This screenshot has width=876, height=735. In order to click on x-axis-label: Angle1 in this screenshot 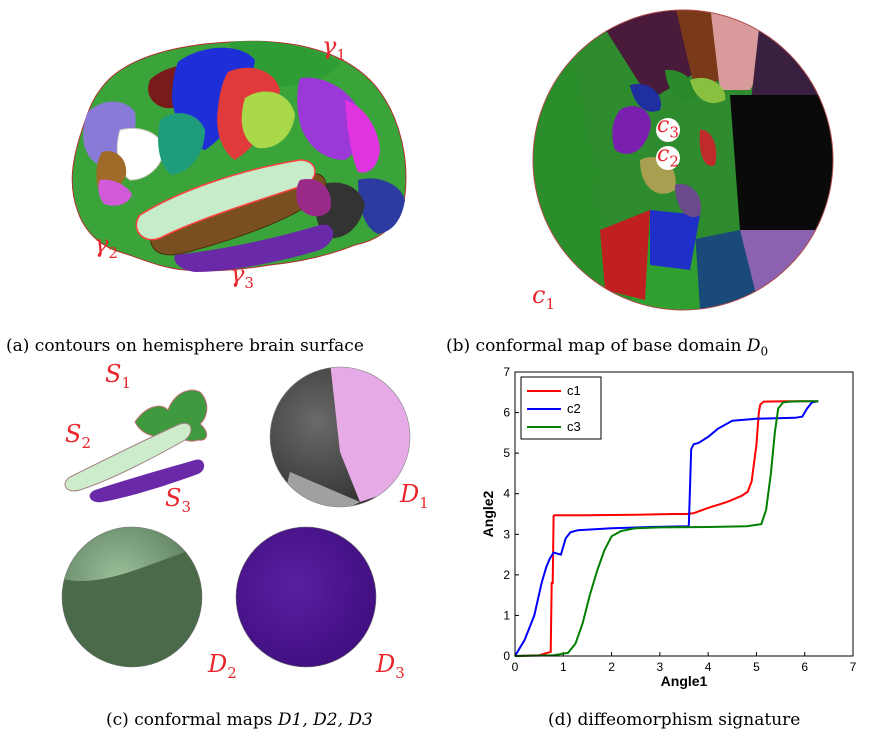, I will do `click(684, 681)`.